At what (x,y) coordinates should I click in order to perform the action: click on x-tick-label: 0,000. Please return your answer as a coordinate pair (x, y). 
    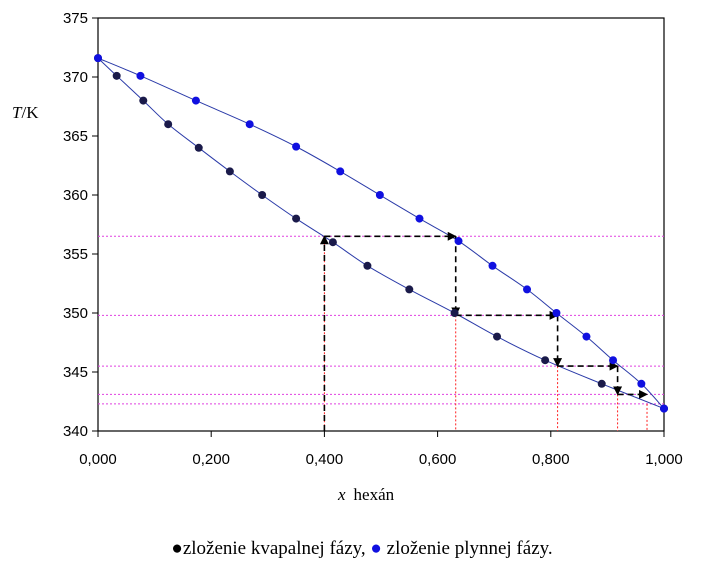
    Looking at the image, I should click on (98, 459).